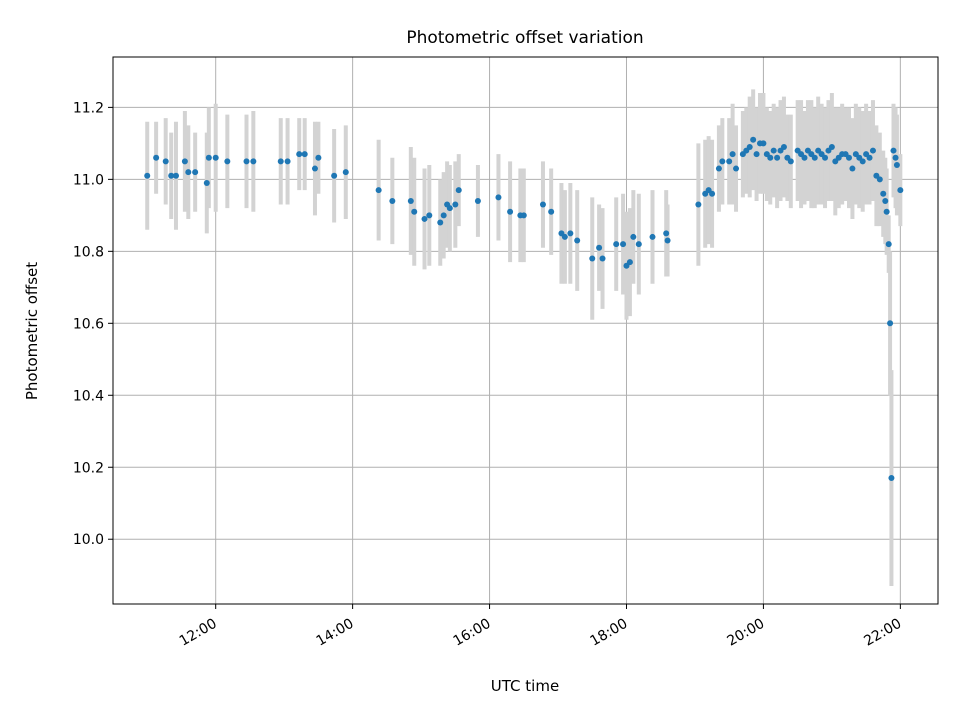  I want to click on y-tick-label: 10.0, so click(88, 540).